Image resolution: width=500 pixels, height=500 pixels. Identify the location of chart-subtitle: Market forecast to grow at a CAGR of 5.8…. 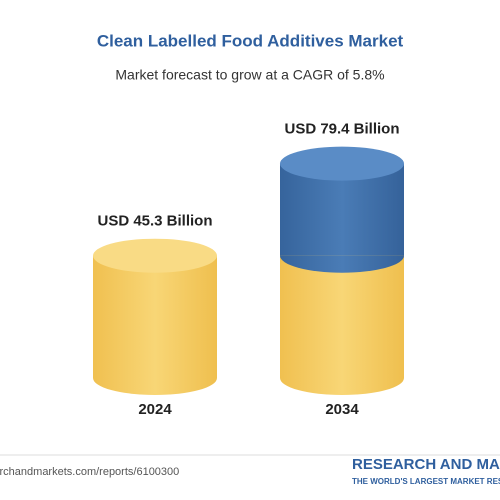
(249, 75).